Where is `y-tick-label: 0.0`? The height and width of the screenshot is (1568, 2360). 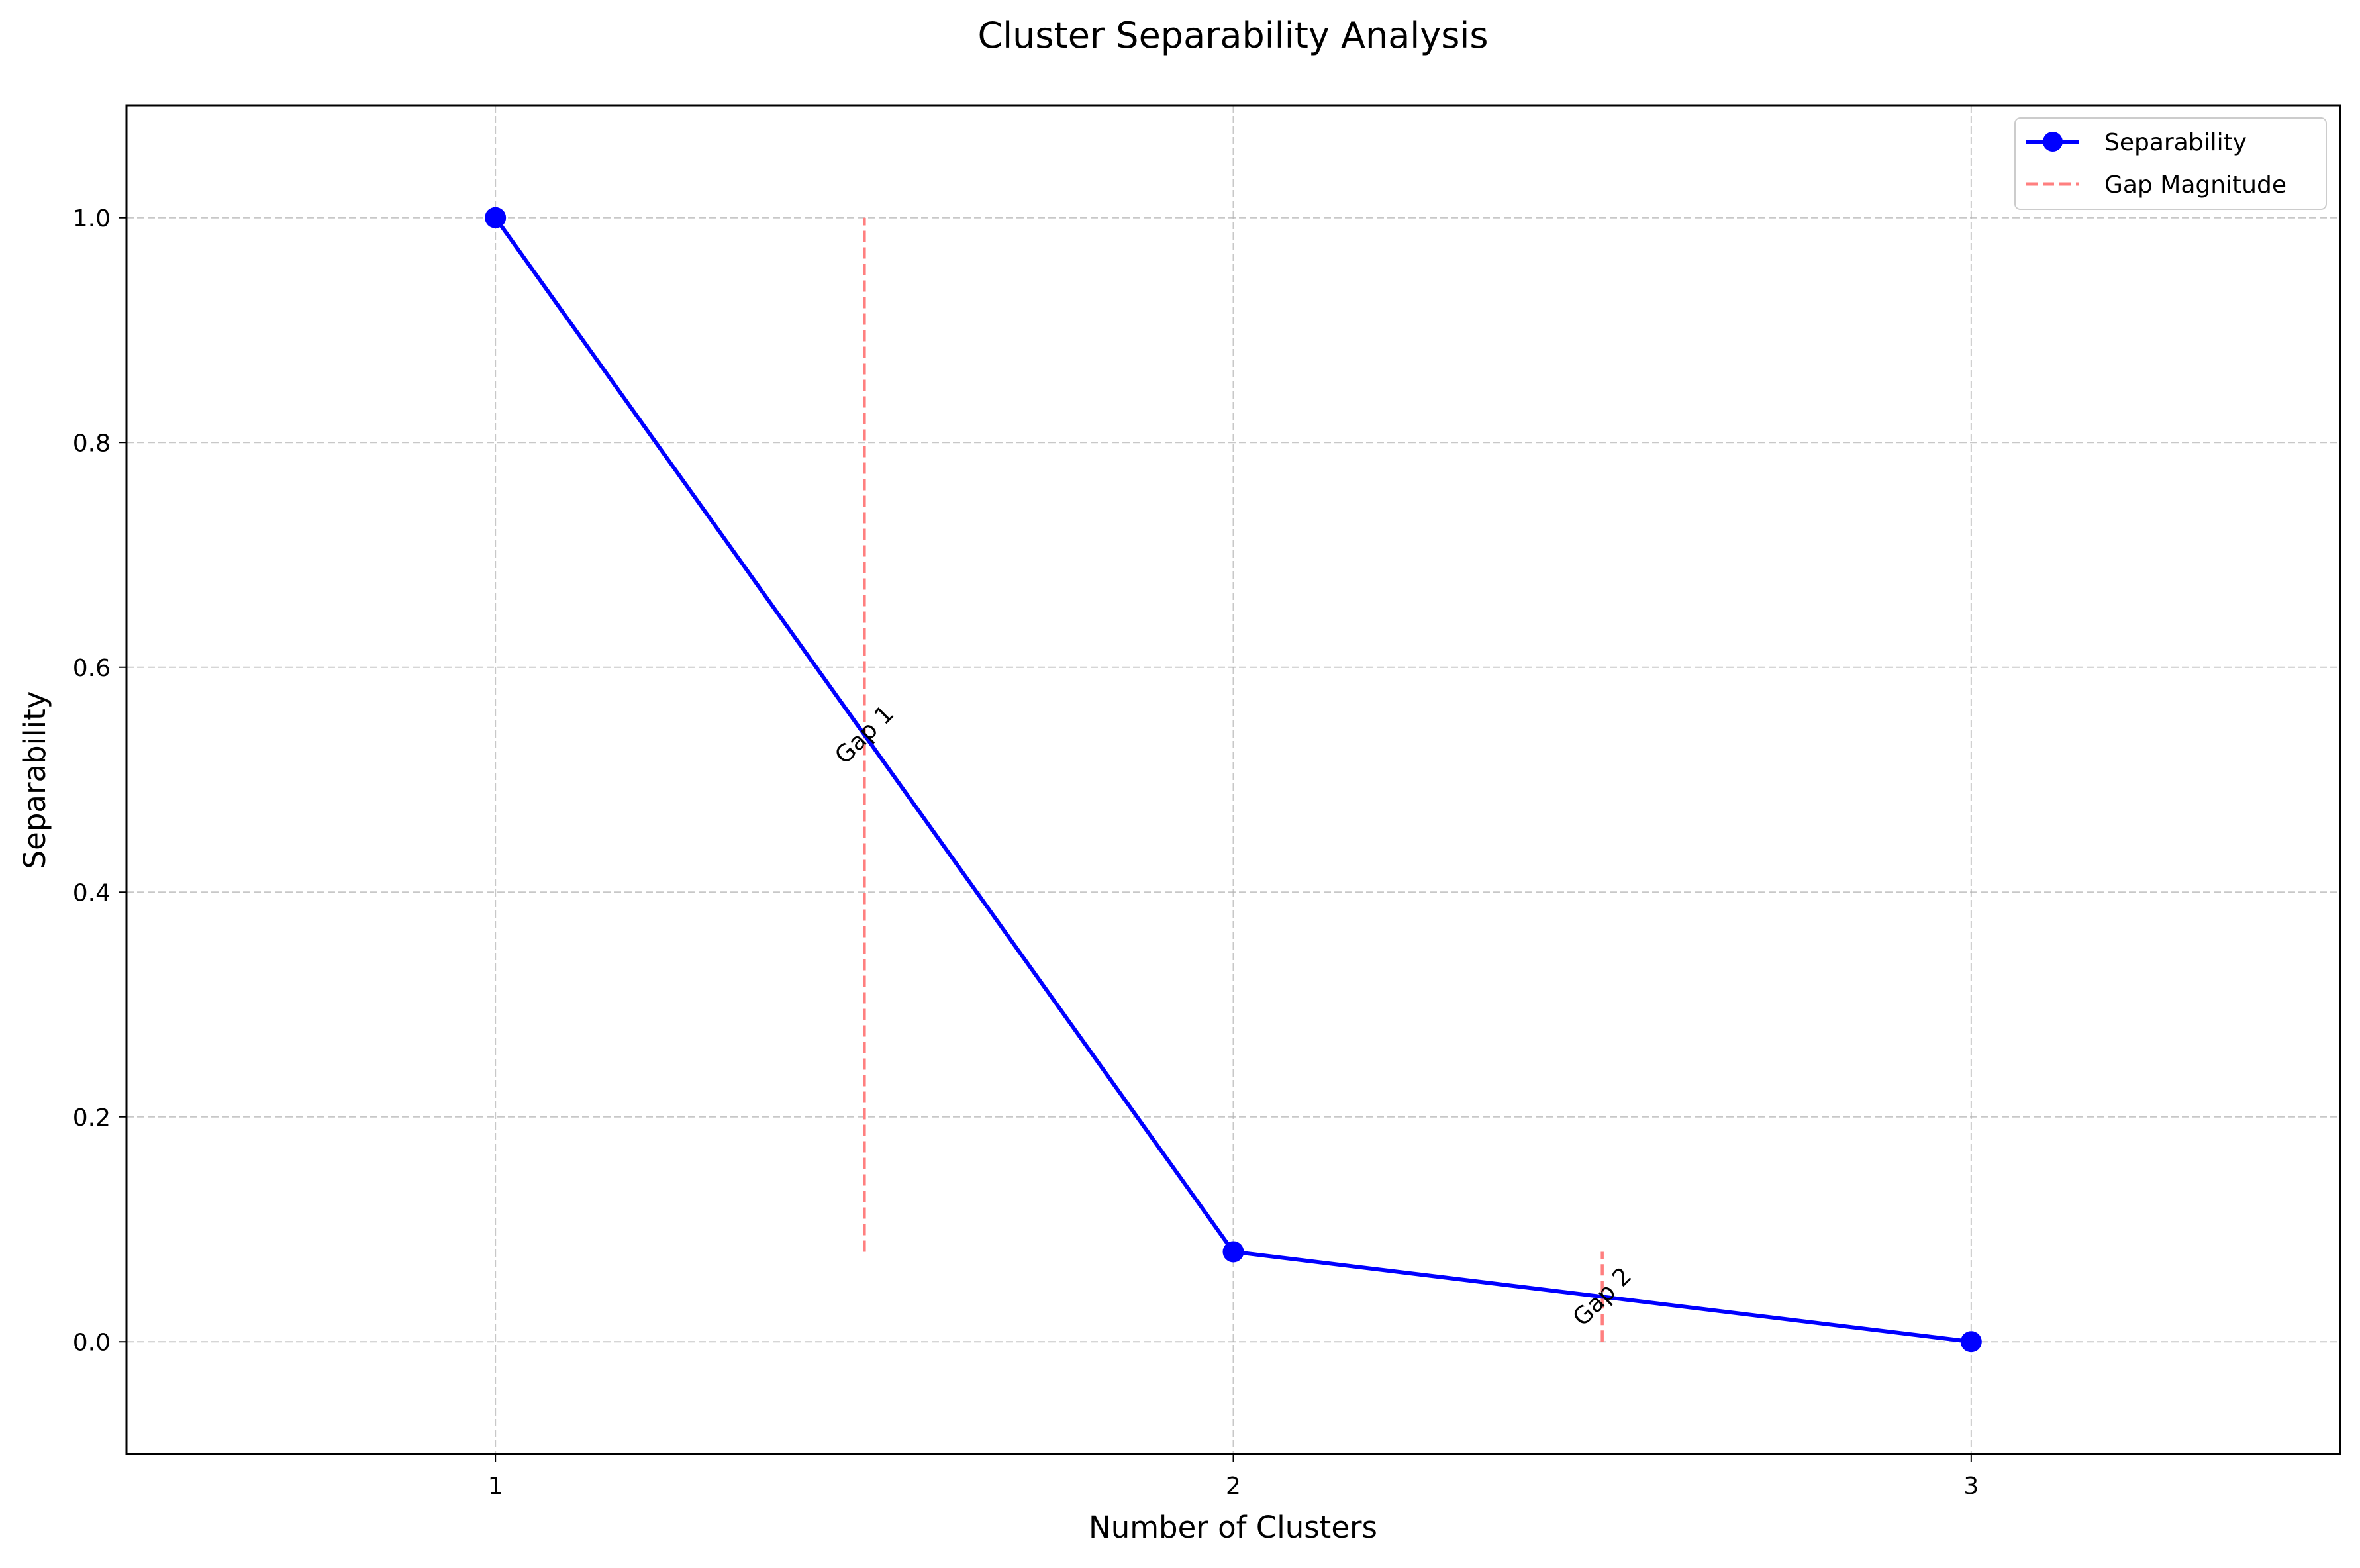
y-tick-label: 0.0 is located at coordinates (92, 1342).